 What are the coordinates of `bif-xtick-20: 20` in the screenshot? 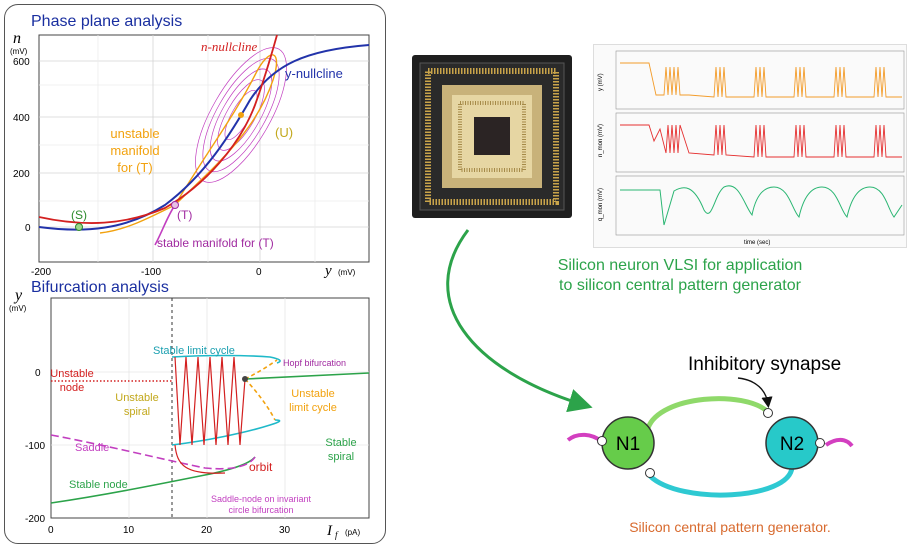 It's located at (207, 530).